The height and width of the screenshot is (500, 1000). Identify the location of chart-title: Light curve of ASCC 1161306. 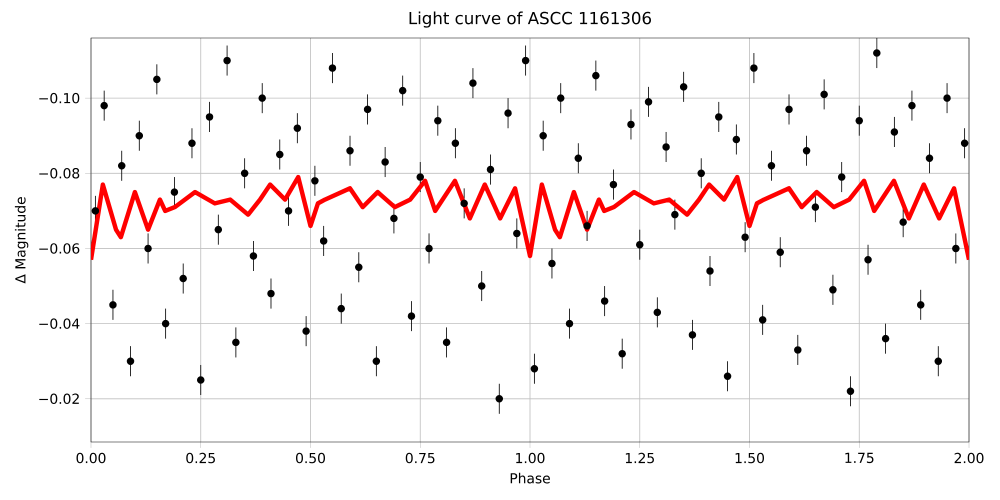
(530, 20).